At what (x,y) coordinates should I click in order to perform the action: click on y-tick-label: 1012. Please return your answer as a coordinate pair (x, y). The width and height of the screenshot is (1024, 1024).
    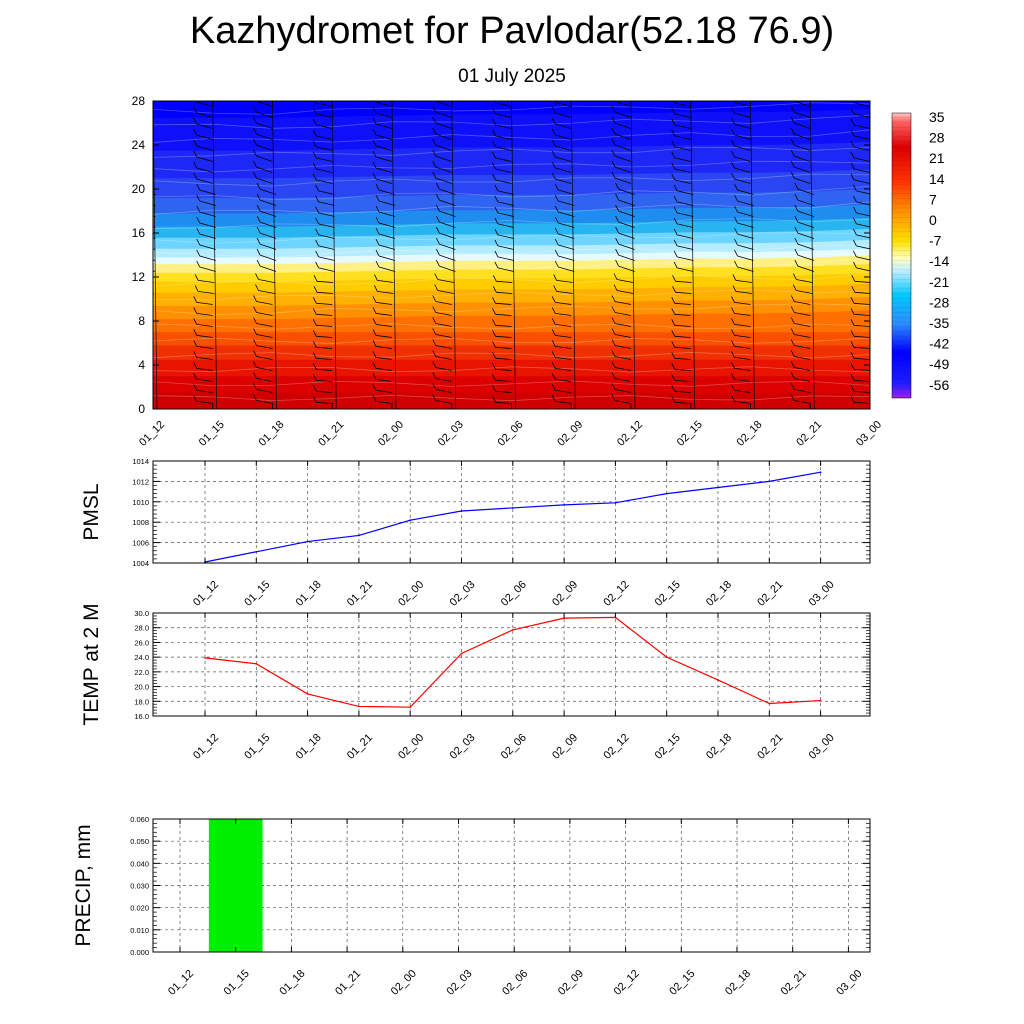
    Looking at the image, I should click on (140, 481).